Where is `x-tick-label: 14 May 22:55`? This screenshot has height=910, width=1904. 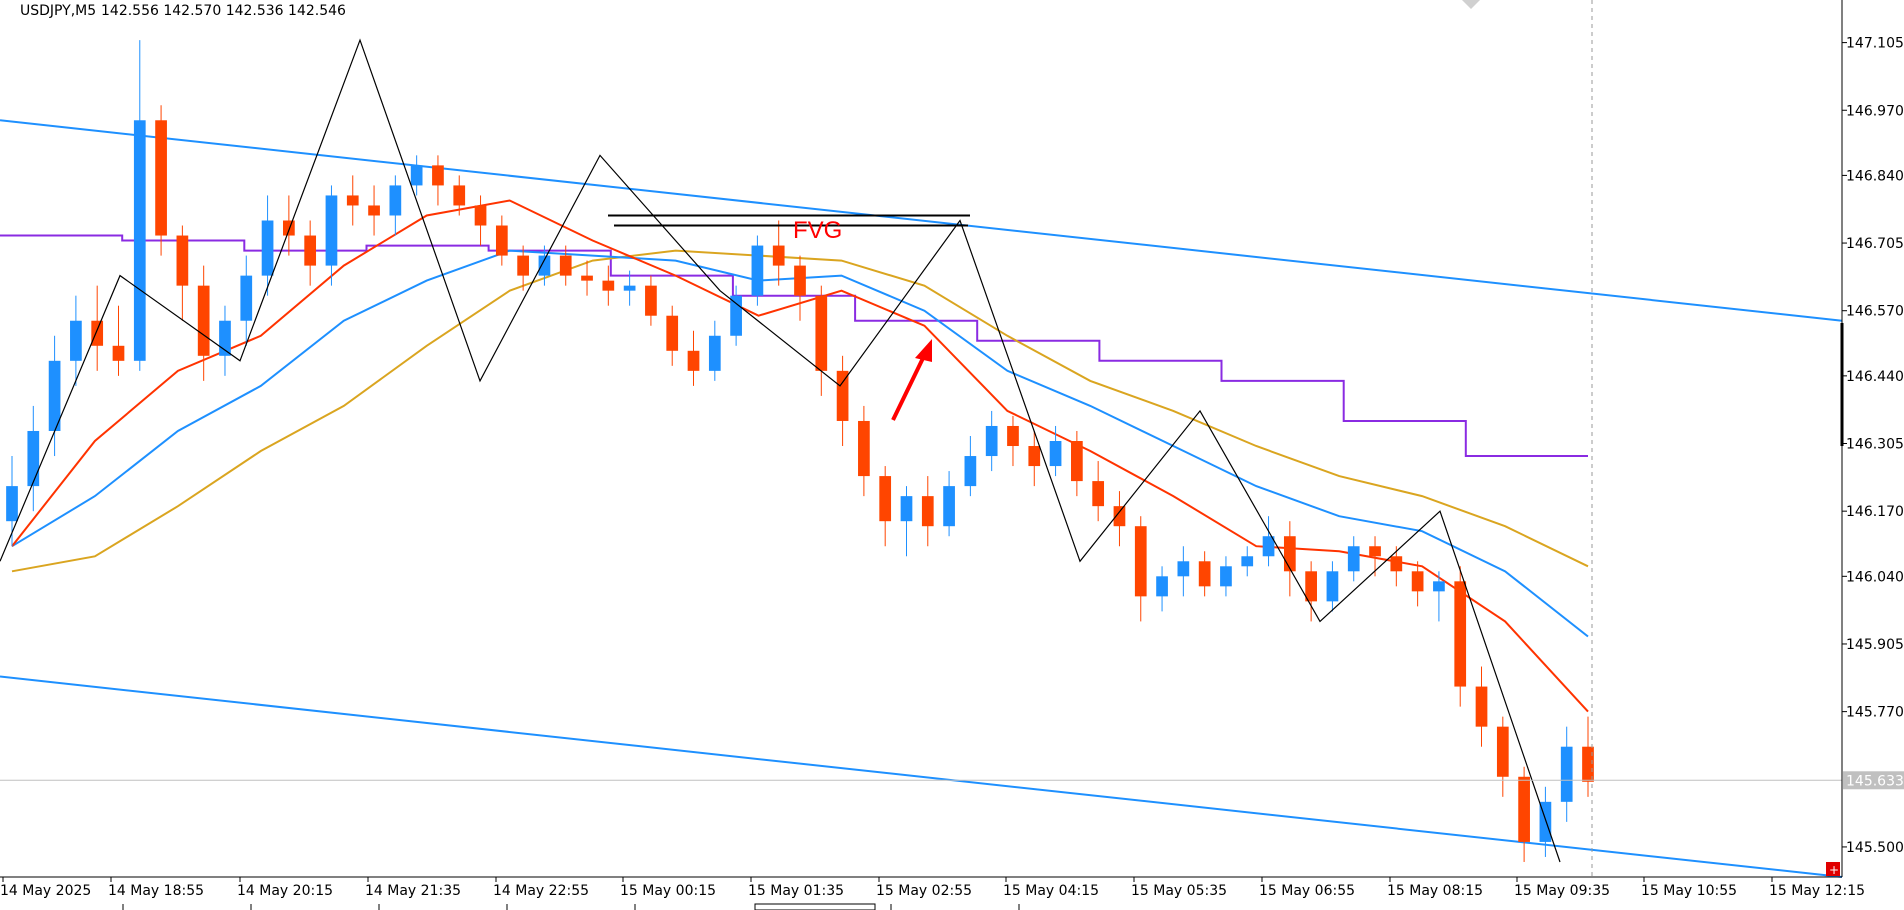
x-tick-label: 14 May 22:55 is located at coordinates (541, 891).